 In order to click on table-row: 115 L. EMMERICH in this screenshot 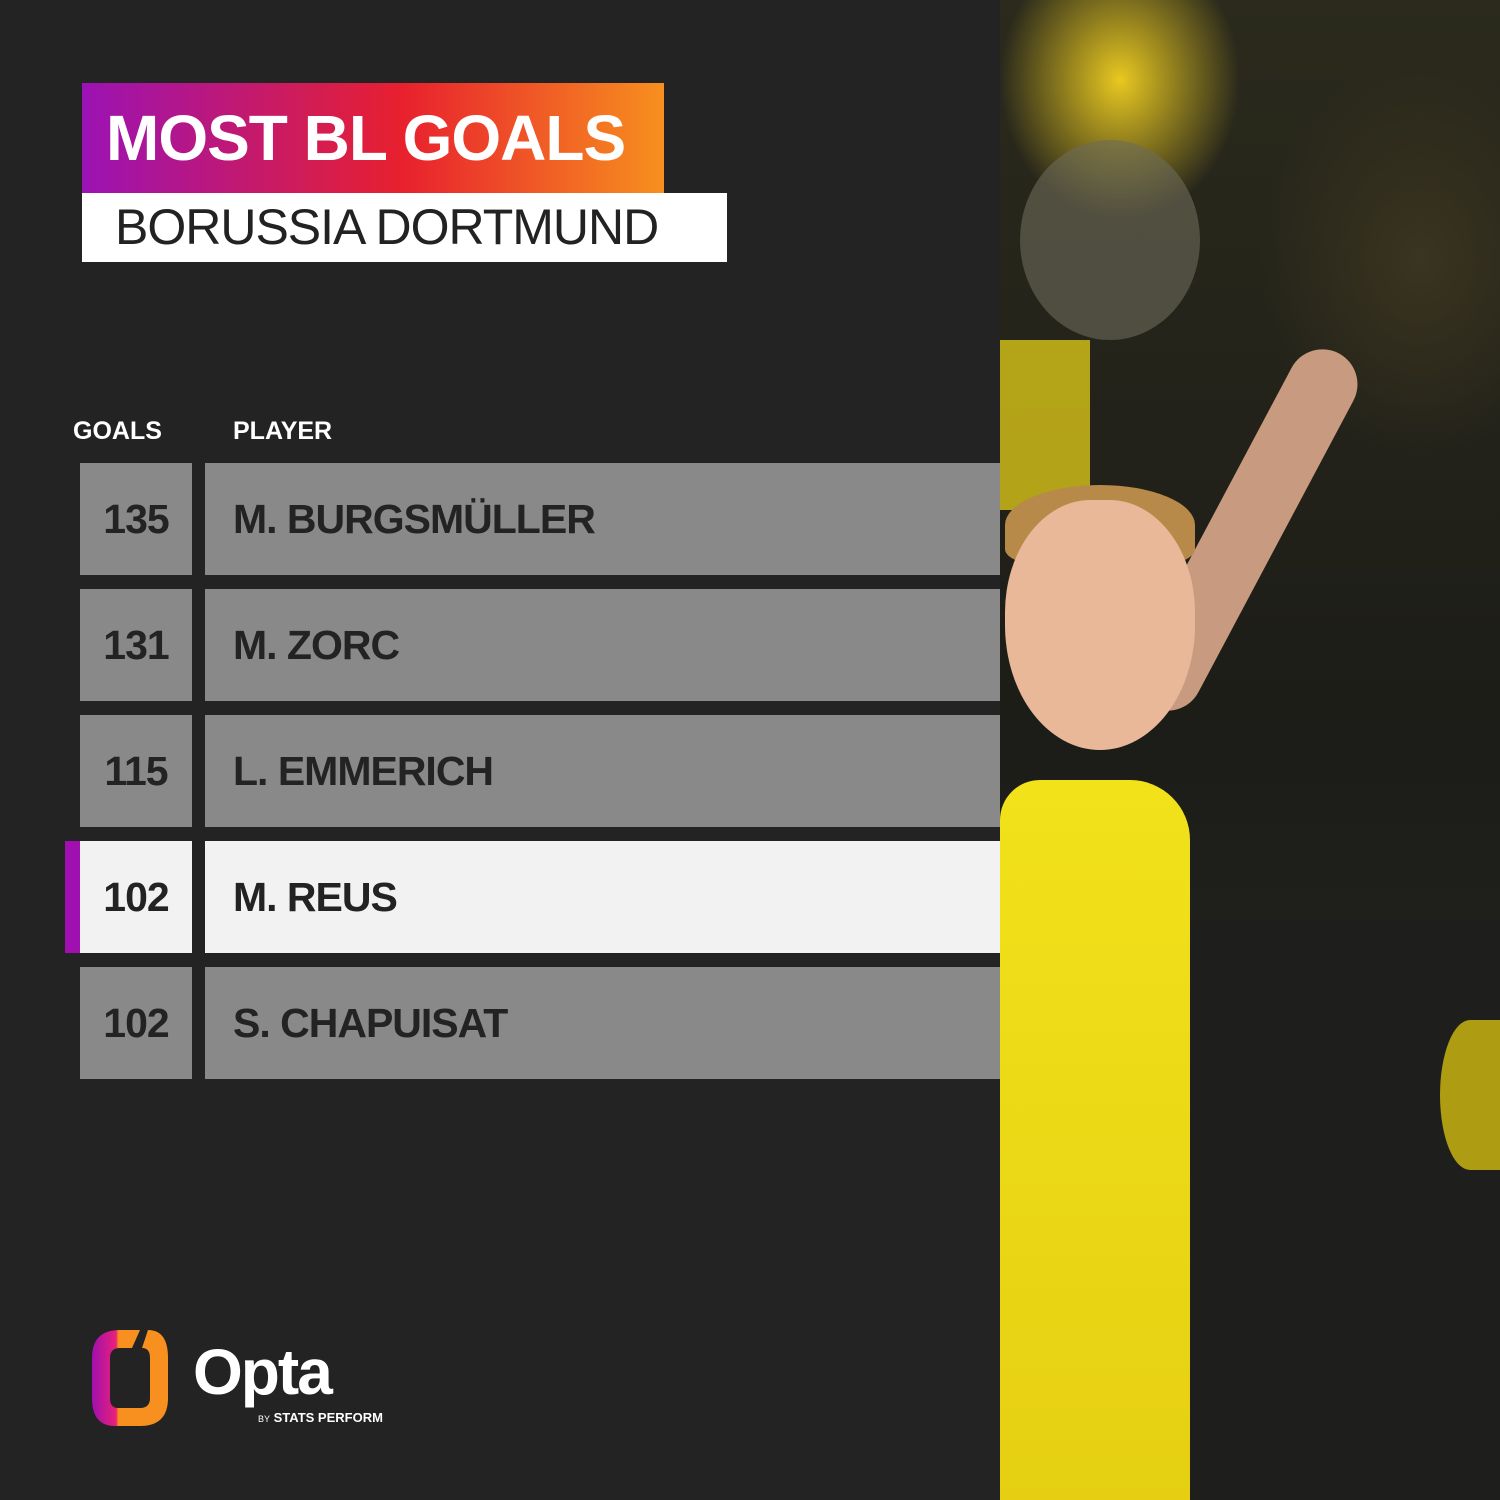, I will do `click(540, 771)`.